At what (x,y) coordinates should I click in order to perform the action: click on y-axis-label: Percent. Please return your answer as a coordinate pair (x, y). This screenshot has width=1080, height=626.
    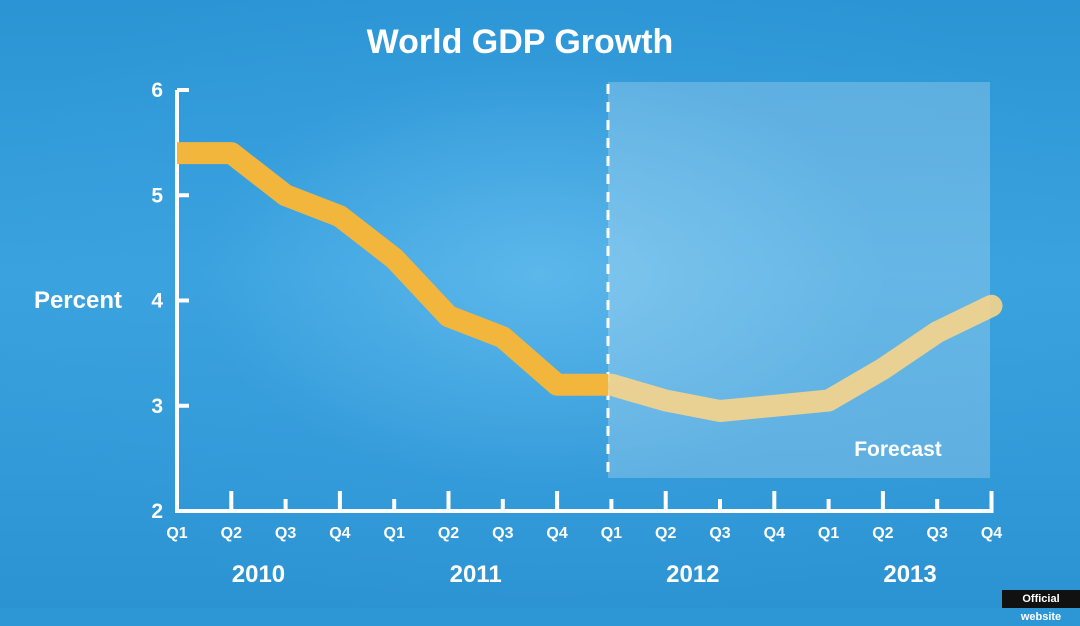
    Looking at the image, I should click on (78, 300).